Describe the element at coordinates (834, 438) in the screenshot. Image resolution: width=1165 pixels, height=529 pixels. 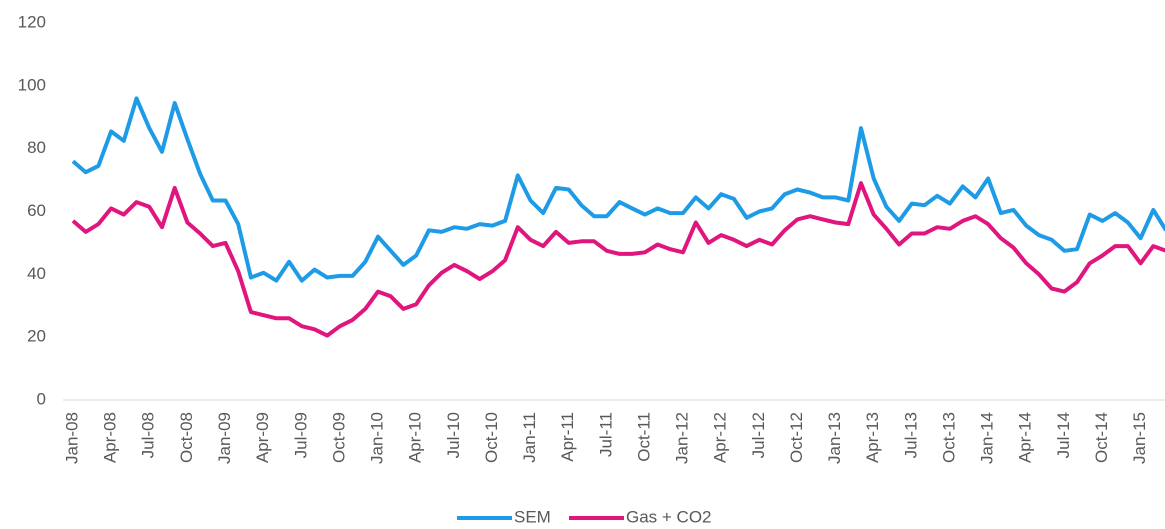
I see `x-tick-label: Jan-13` at that location.